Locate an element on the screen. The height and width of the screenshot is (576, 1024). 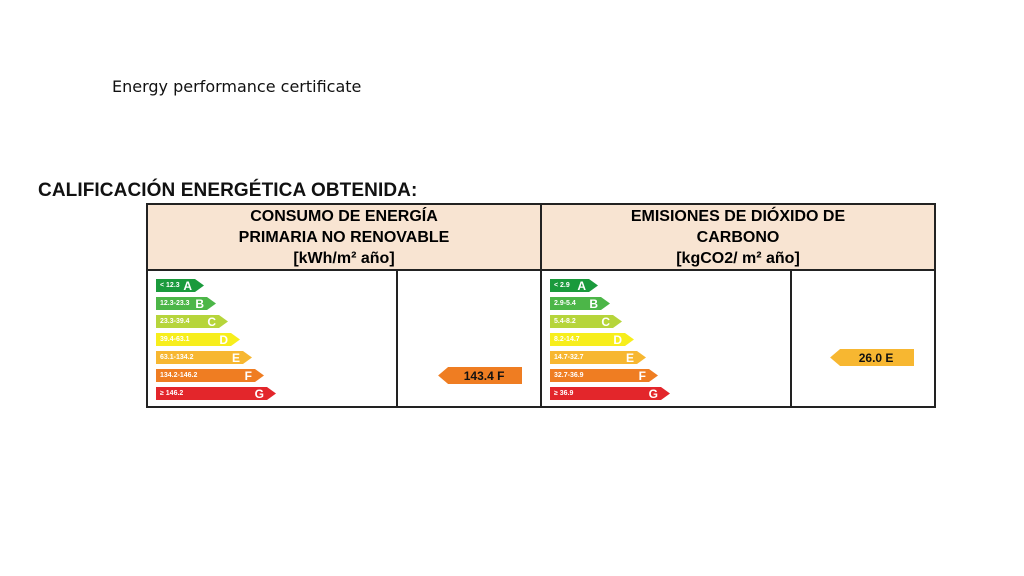
rating-range-label: 63.1-134.2 is located at coordinates (177, 357).